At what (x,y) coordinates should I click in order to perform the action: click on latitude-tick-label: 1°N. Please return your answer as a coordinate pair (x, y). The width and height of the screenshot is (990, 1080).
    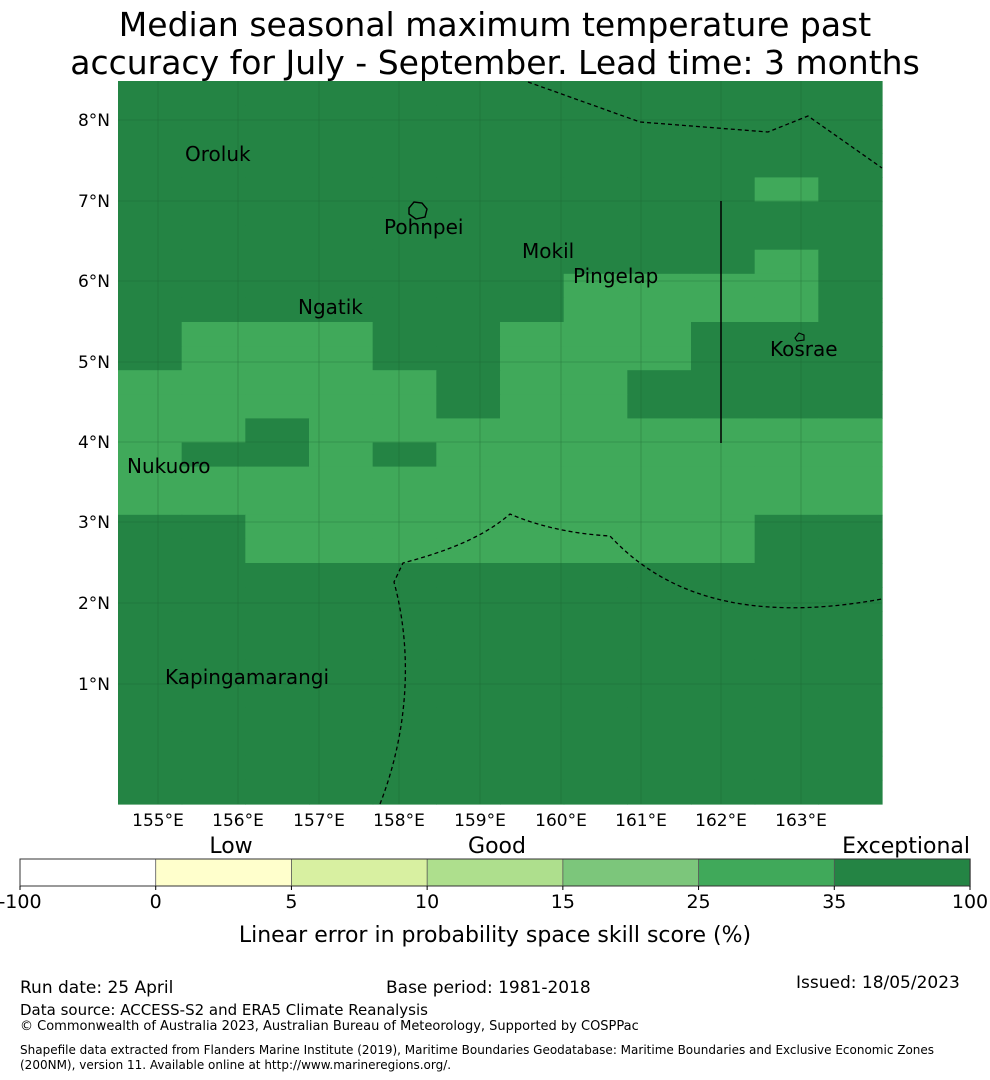
    Looking at the image, I should click on (94, 685).